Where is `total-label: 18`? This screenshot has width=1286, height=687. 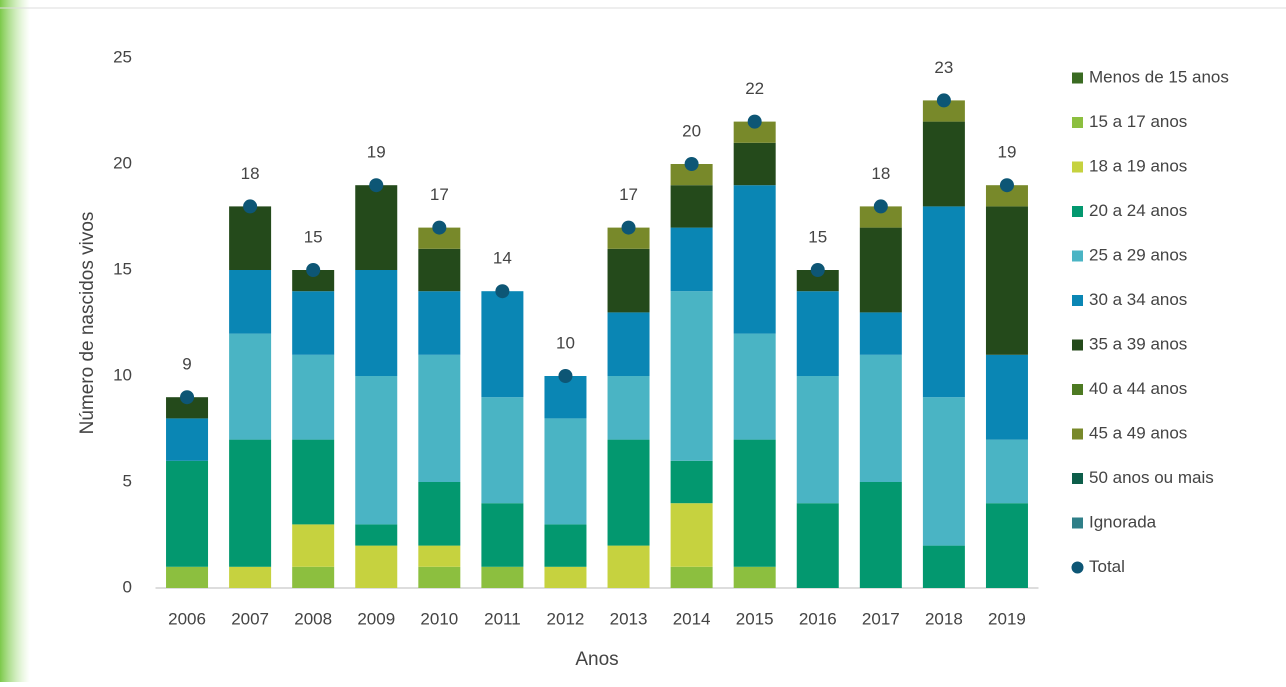 total-label: 18 is located at coordinates (880, 173).